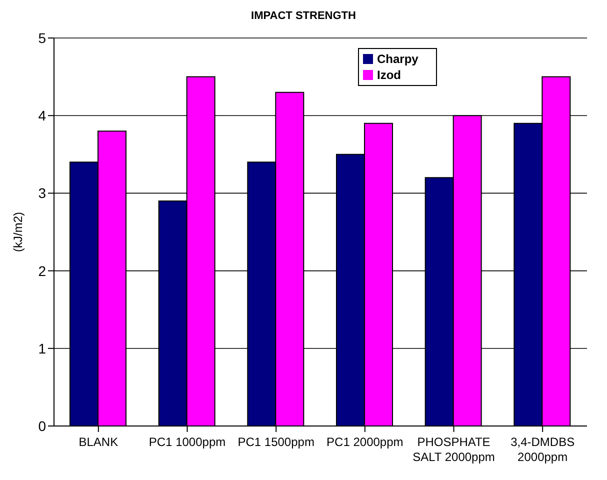  I want to click on y-tick-label: 3, so click(42, 193).